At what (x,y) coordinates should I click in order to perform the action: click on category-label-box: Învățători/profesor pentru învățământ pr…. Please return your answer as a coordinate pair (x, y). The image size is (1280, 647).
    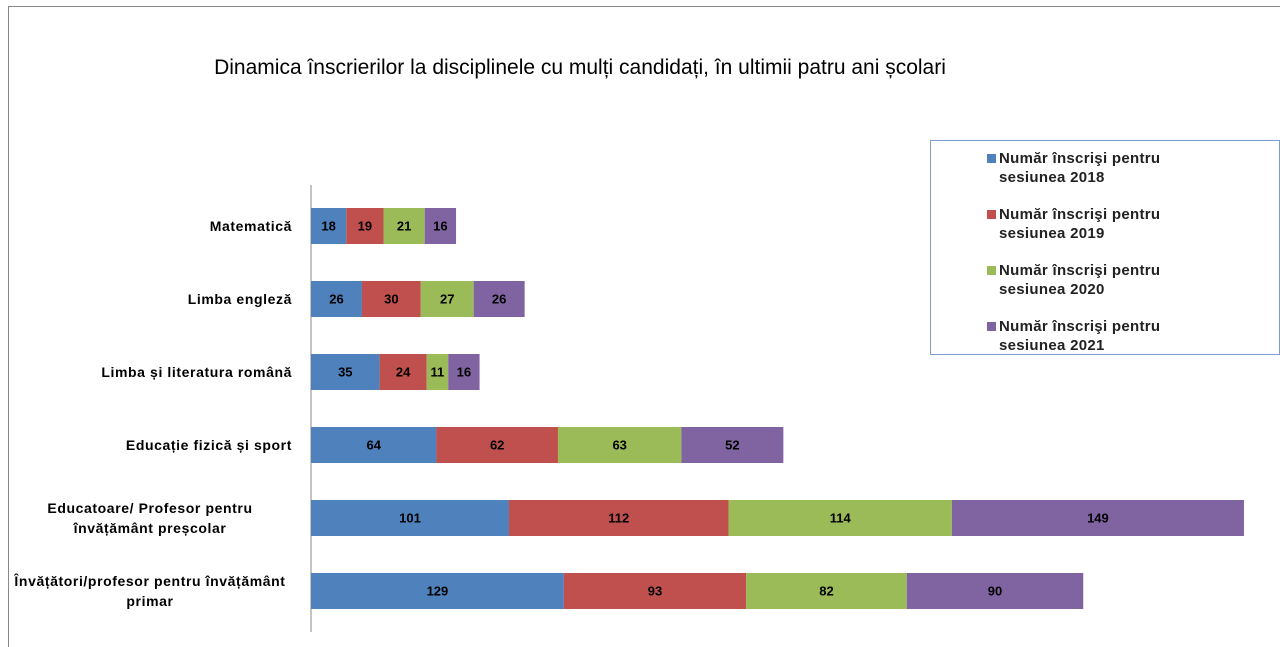
    Looking at the image, I should click on (150, 591).